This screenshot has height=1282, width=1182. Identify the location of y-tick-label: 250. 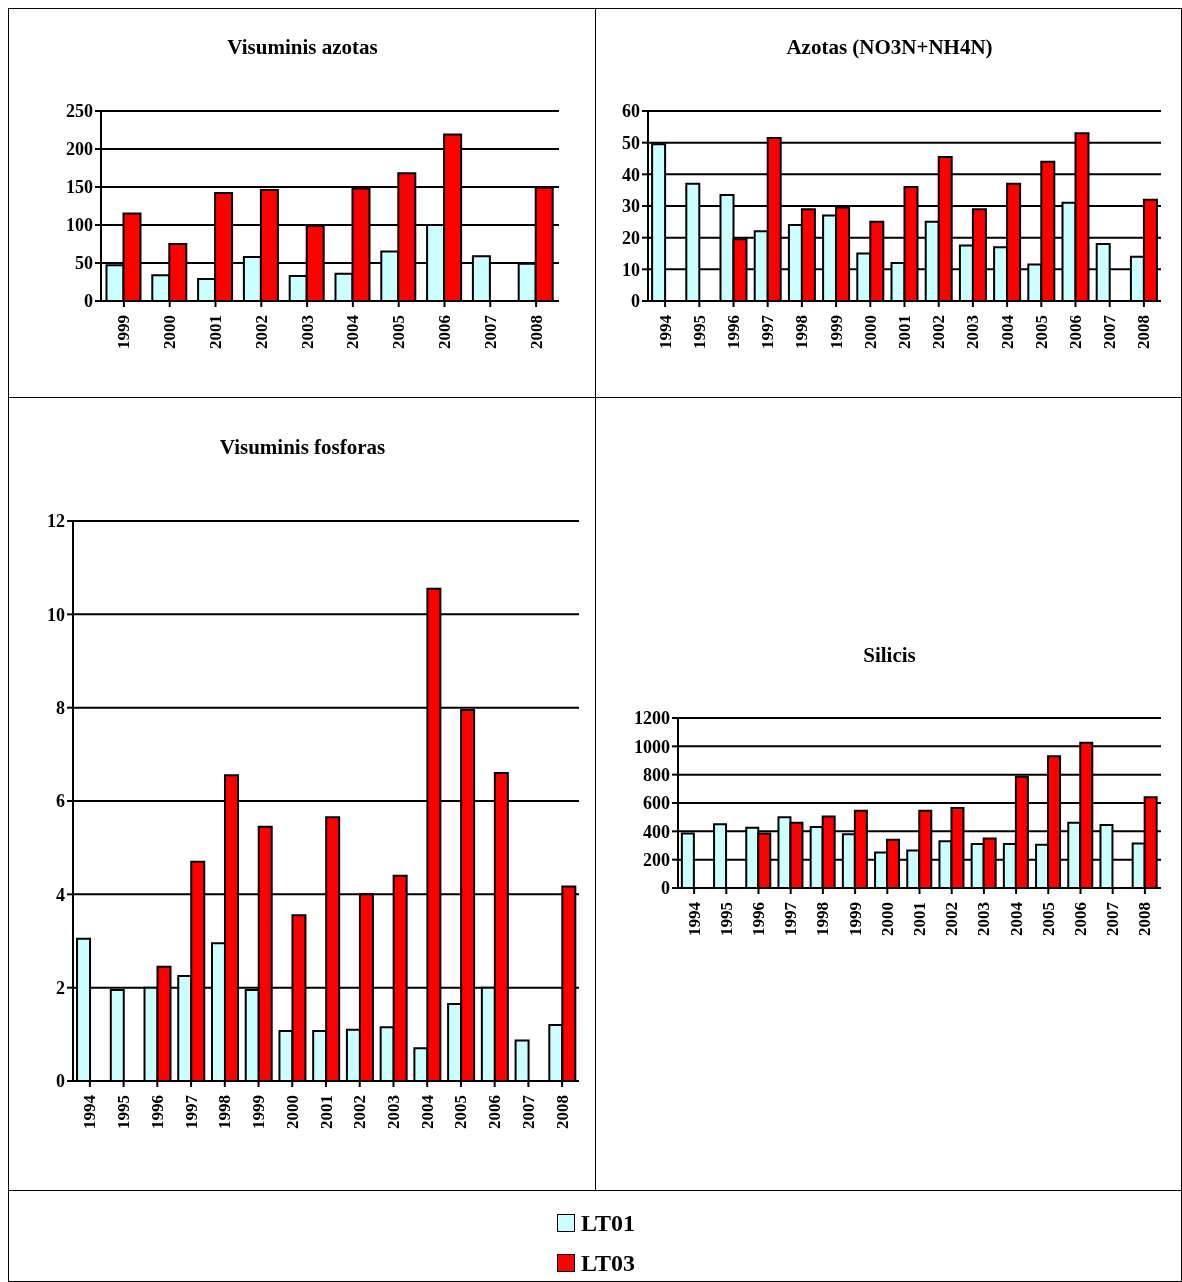
(79, 111).